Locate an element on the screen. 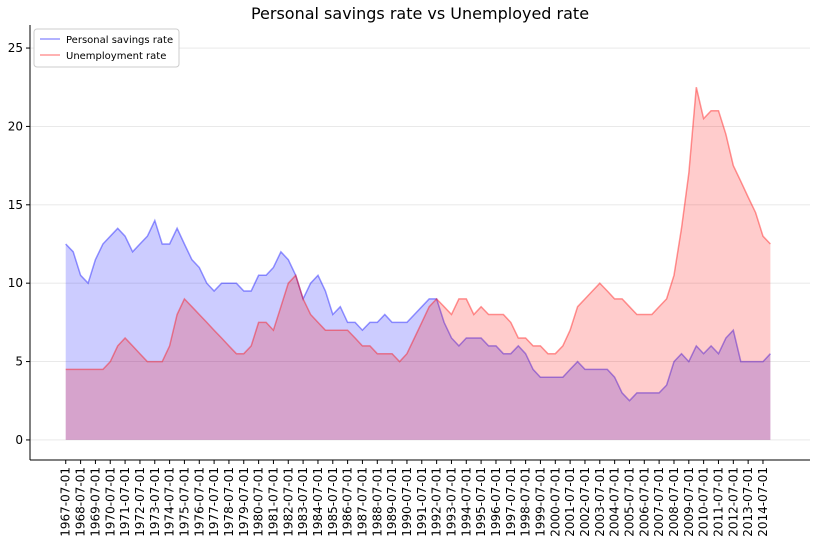 The width and height of the screenshot is (817, 539). x-tick-label: 1972-07-01 is located at coordinates (140, 502).